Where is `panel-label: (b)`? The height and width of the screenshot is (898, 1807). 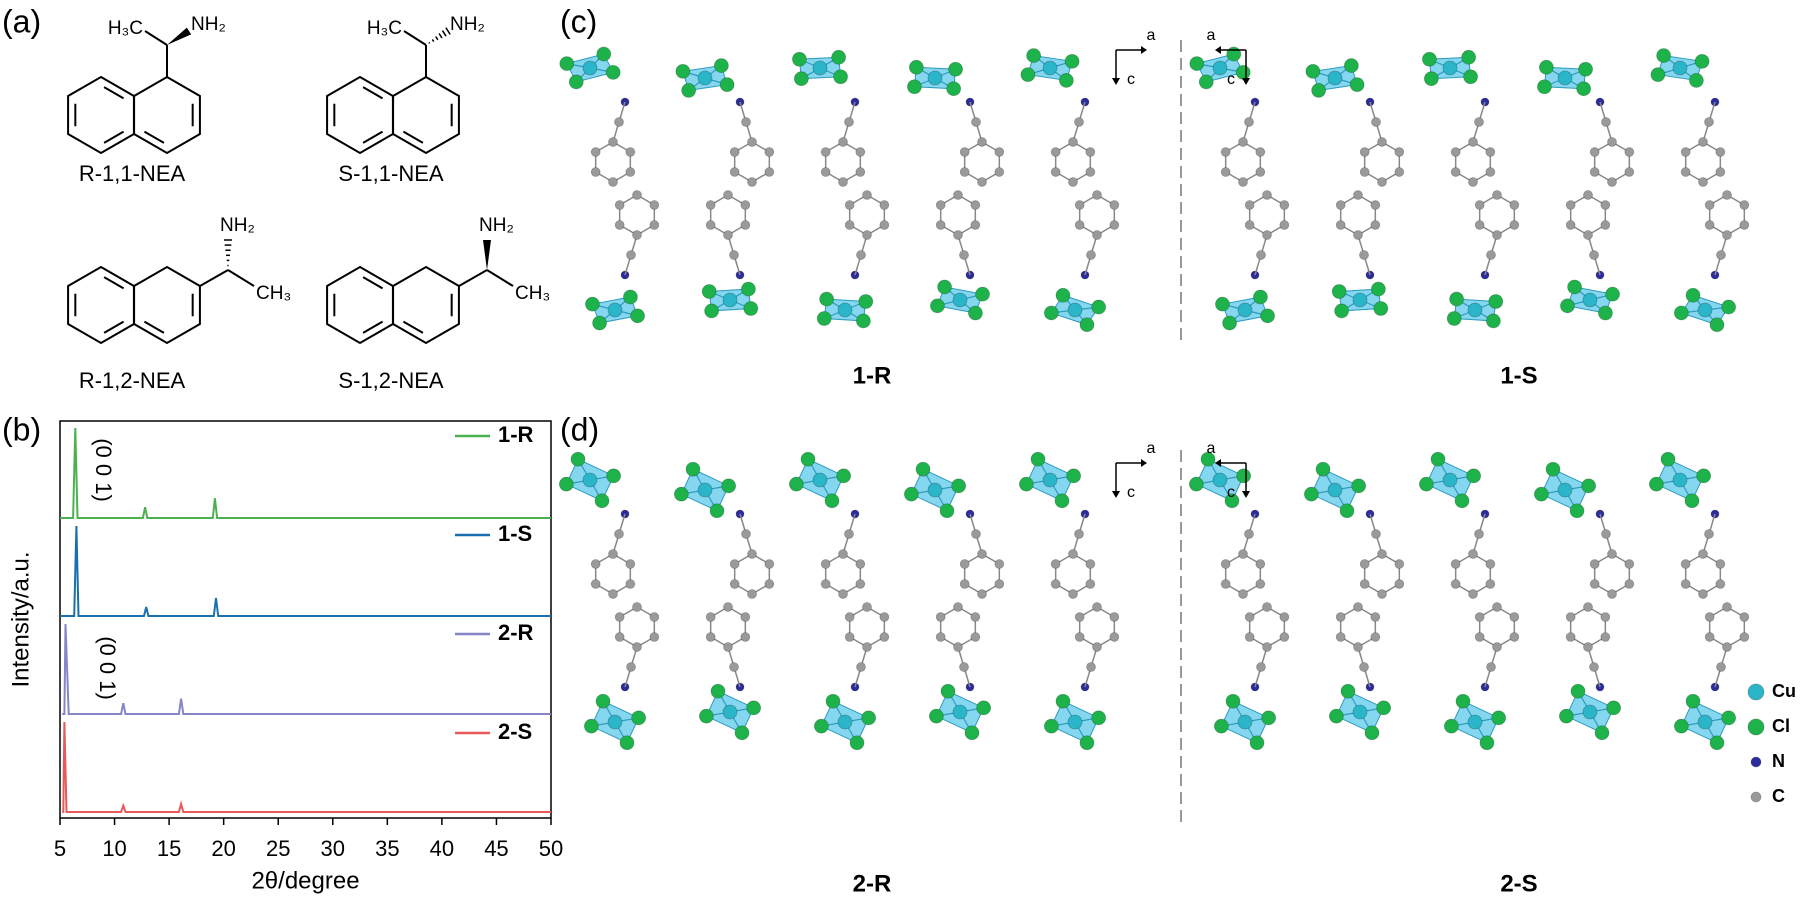
panel-label: (b) is located at coordinates (21, 429).